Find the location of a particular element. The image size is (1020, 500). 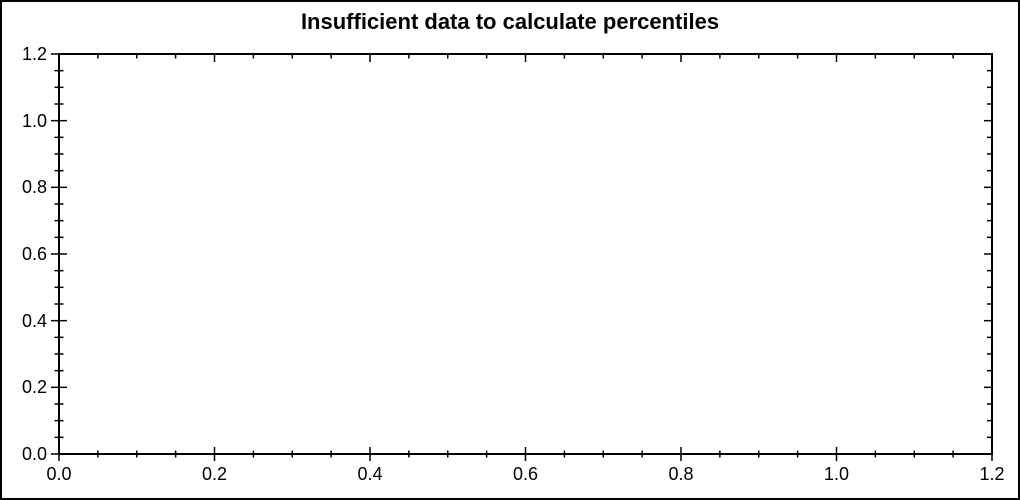

y-axis-tick-label: 0.8 is located at coordinates (34, 187).